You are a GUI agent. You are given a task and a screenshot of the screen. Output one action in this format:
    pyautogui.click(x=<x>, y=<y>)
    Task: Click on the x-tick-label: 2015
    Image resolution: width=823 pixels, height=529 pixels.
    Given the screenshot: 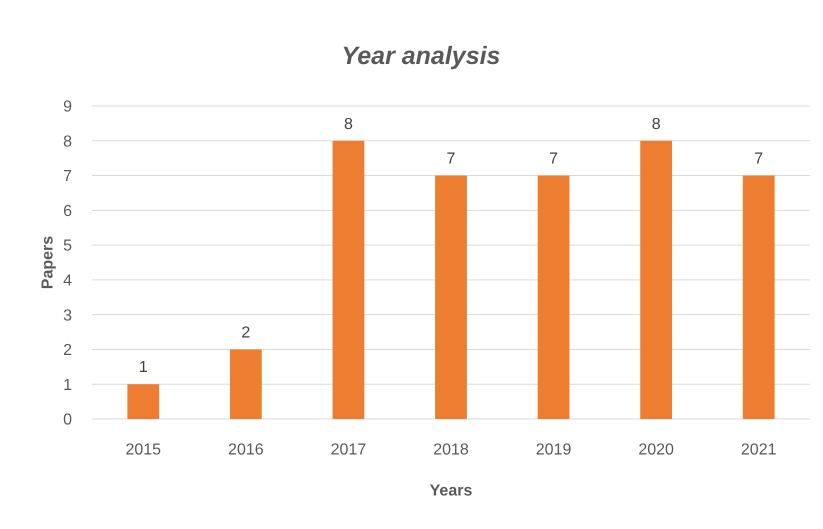 What is the action you would take?
    pyautogui.click(x=143, y=450)
    